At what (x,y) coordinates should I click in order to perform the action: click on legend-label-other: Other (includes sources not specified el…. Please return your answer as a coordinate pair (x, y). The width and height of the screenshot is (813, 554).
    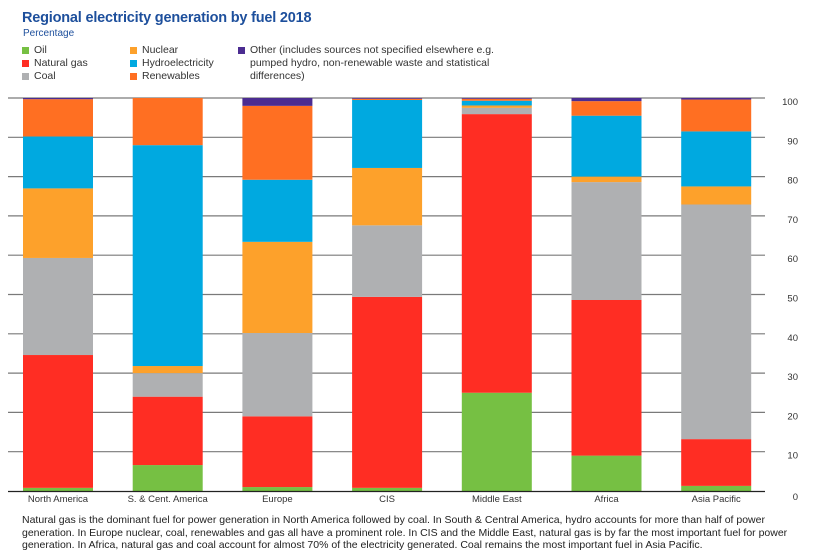
    Looking at the image, I should click on (372, 63).